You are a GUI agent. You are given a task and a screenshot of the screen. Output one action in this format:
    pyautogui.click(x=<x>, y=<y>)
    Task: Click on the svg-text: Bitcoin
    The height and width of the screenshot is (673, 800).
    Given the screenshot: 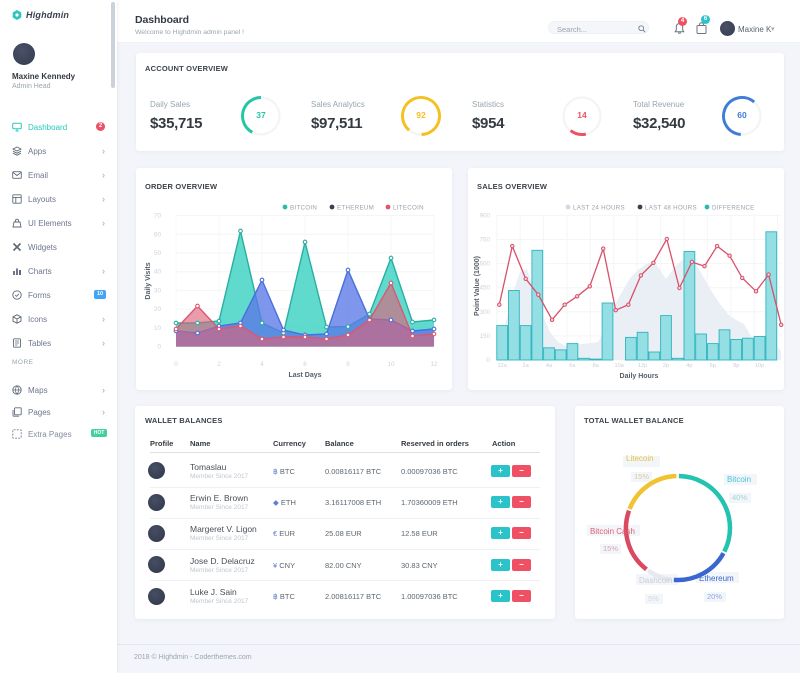 What is the action you would take?
    pyautogui.click(x=739, y=479)
    